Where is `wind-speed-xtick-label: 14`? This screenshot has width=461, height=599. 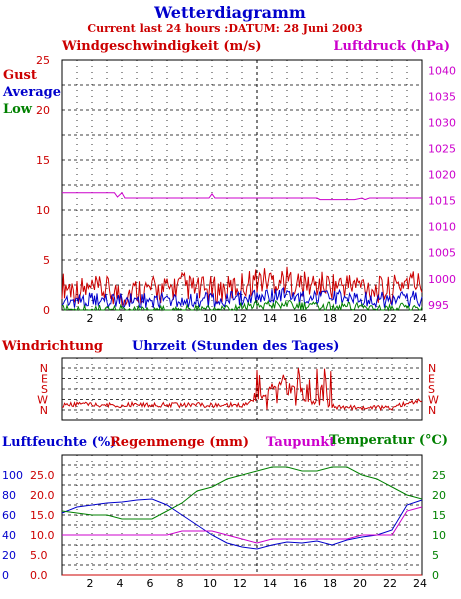
wind-speed-xtick-label: 14 is located at coordinates (270, 318).